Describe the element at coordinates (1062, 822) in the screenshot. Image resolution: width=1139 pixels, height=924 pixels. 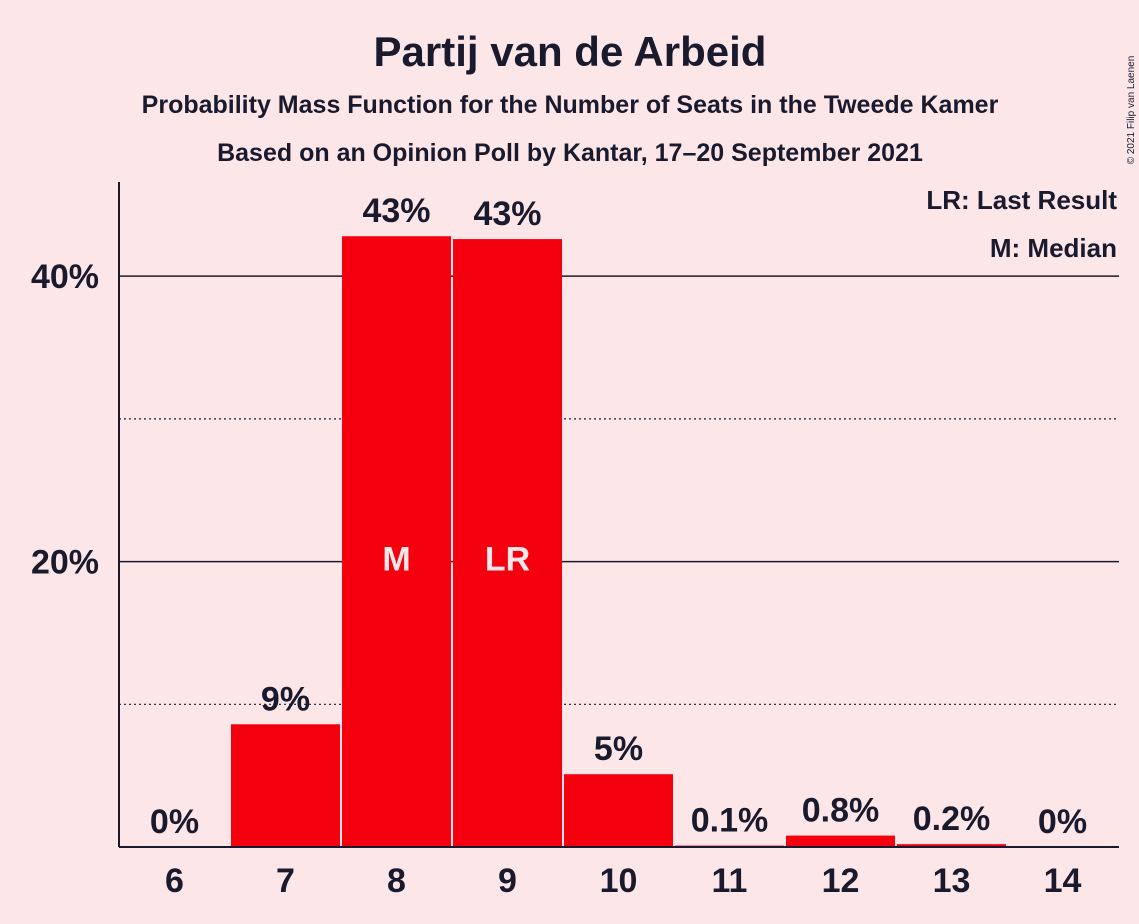
I see `data-label-seats-14: 0%` at that location.